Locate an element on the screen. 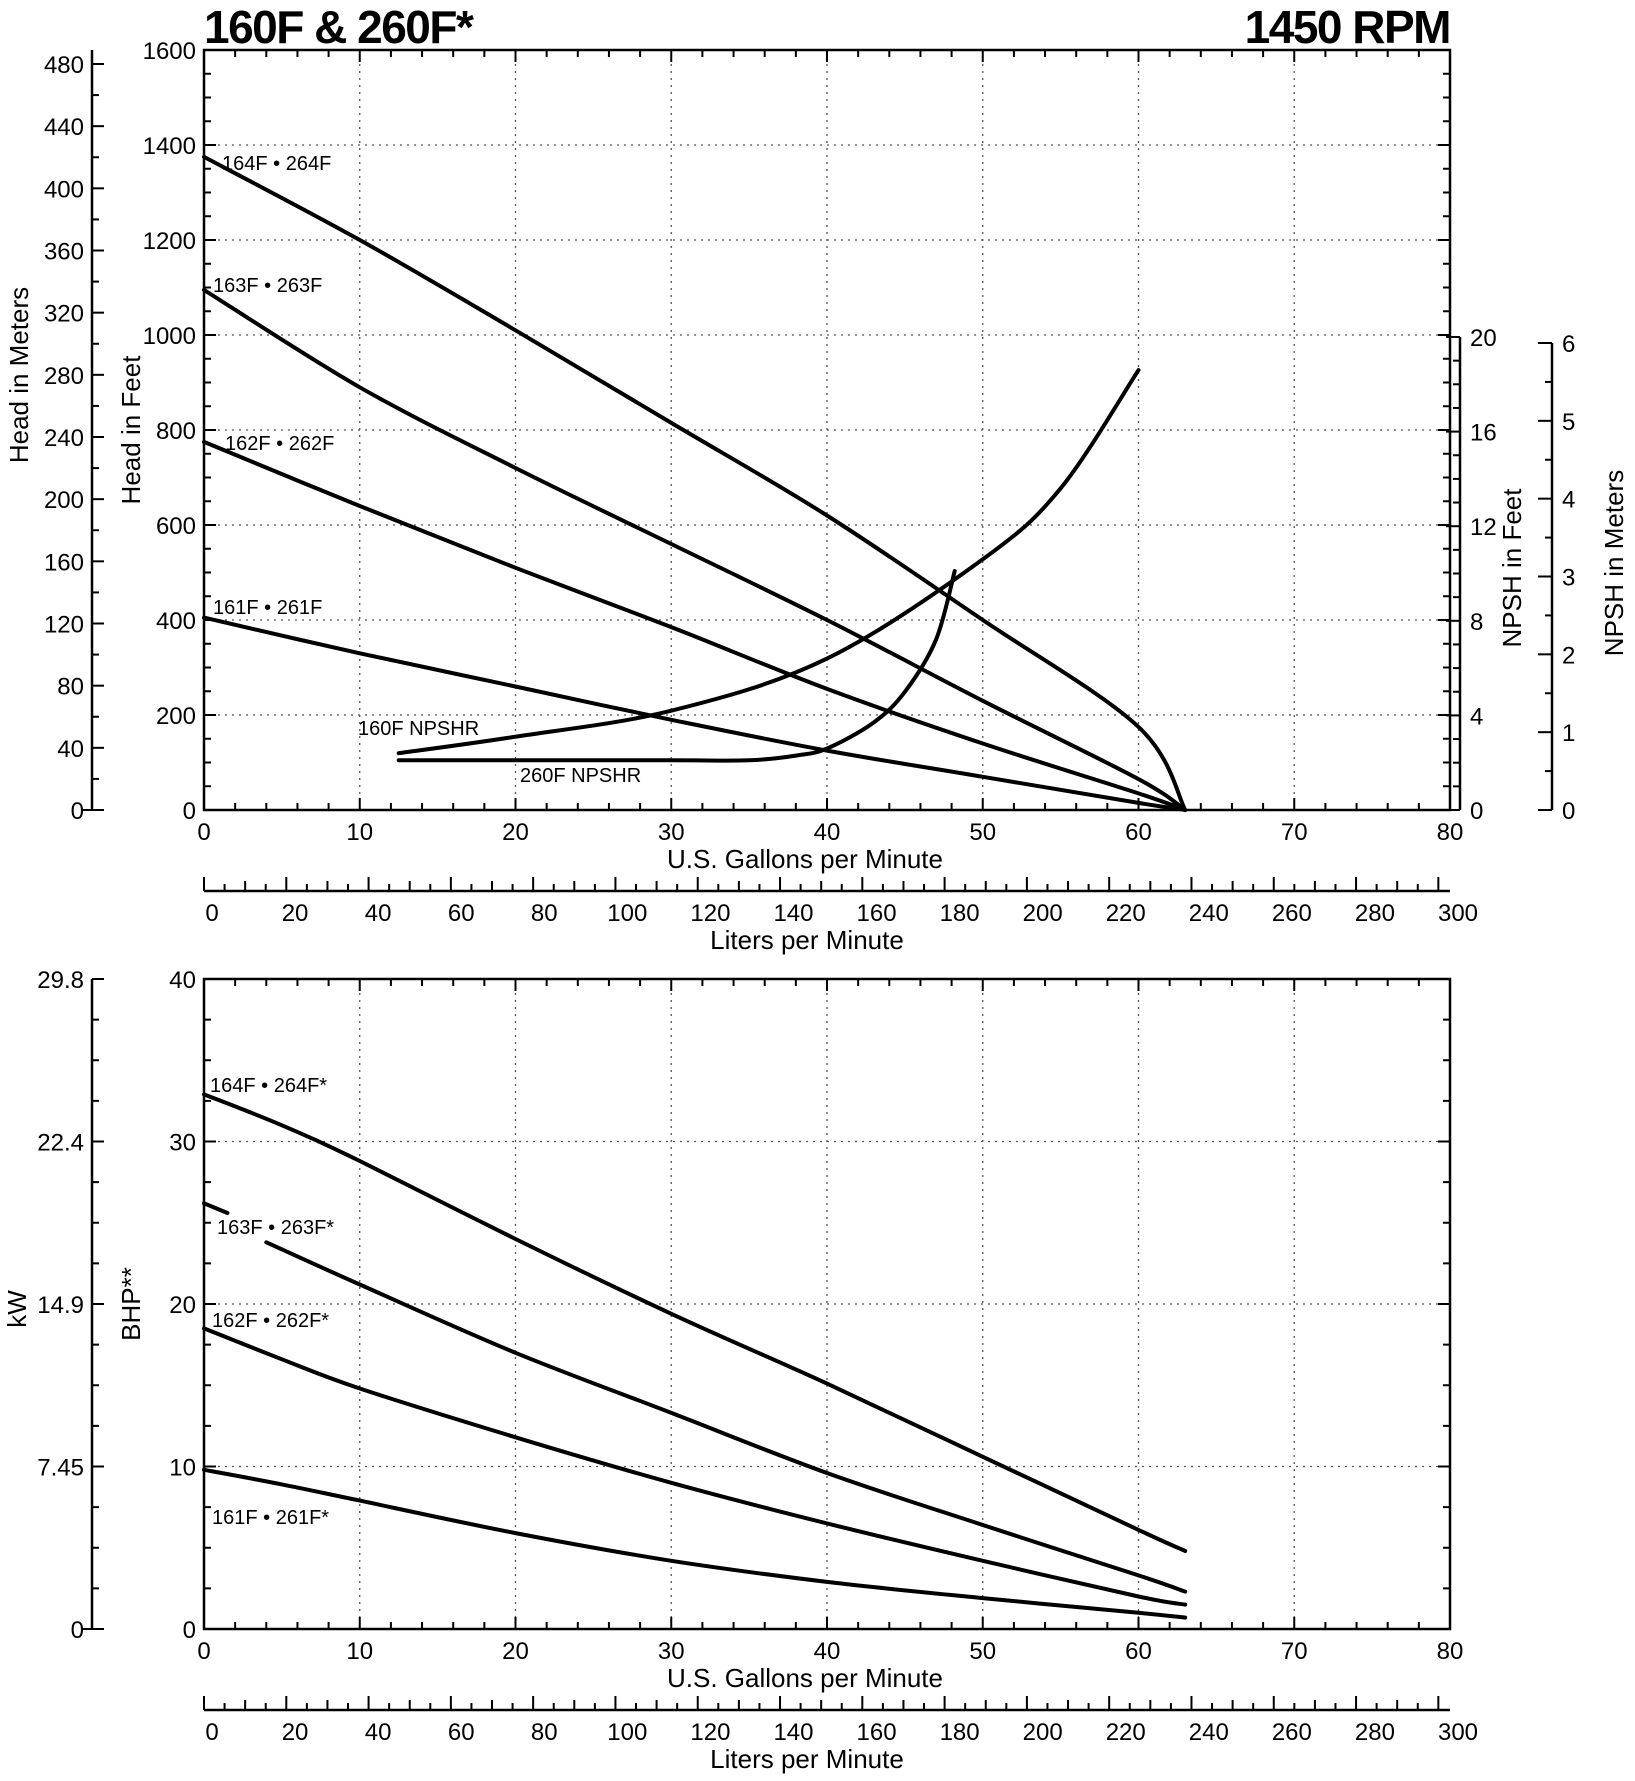 The height and width of the screenshot is (1781, 1635). curve-label-163f-263f: 163F • 263F is located at coordinates (267, 286).